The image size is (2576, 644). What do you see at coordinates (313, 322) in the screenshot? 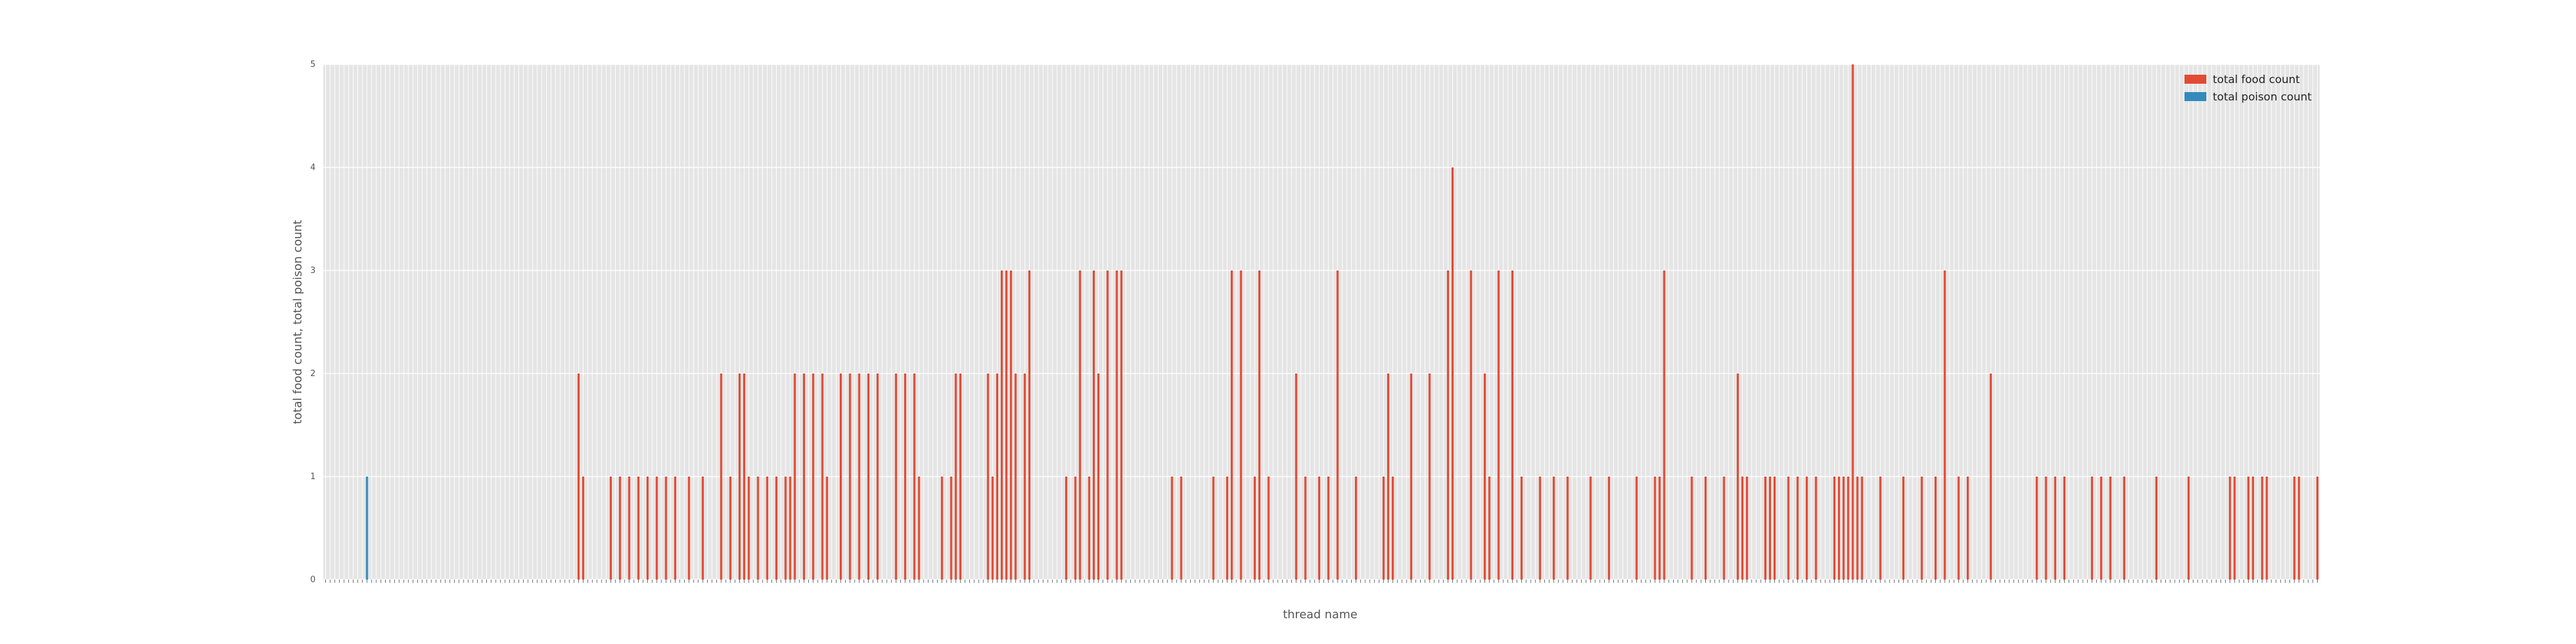
I see `y-tick-labels: 0 1 2 3 4 5` at bounding box center [313, 322].